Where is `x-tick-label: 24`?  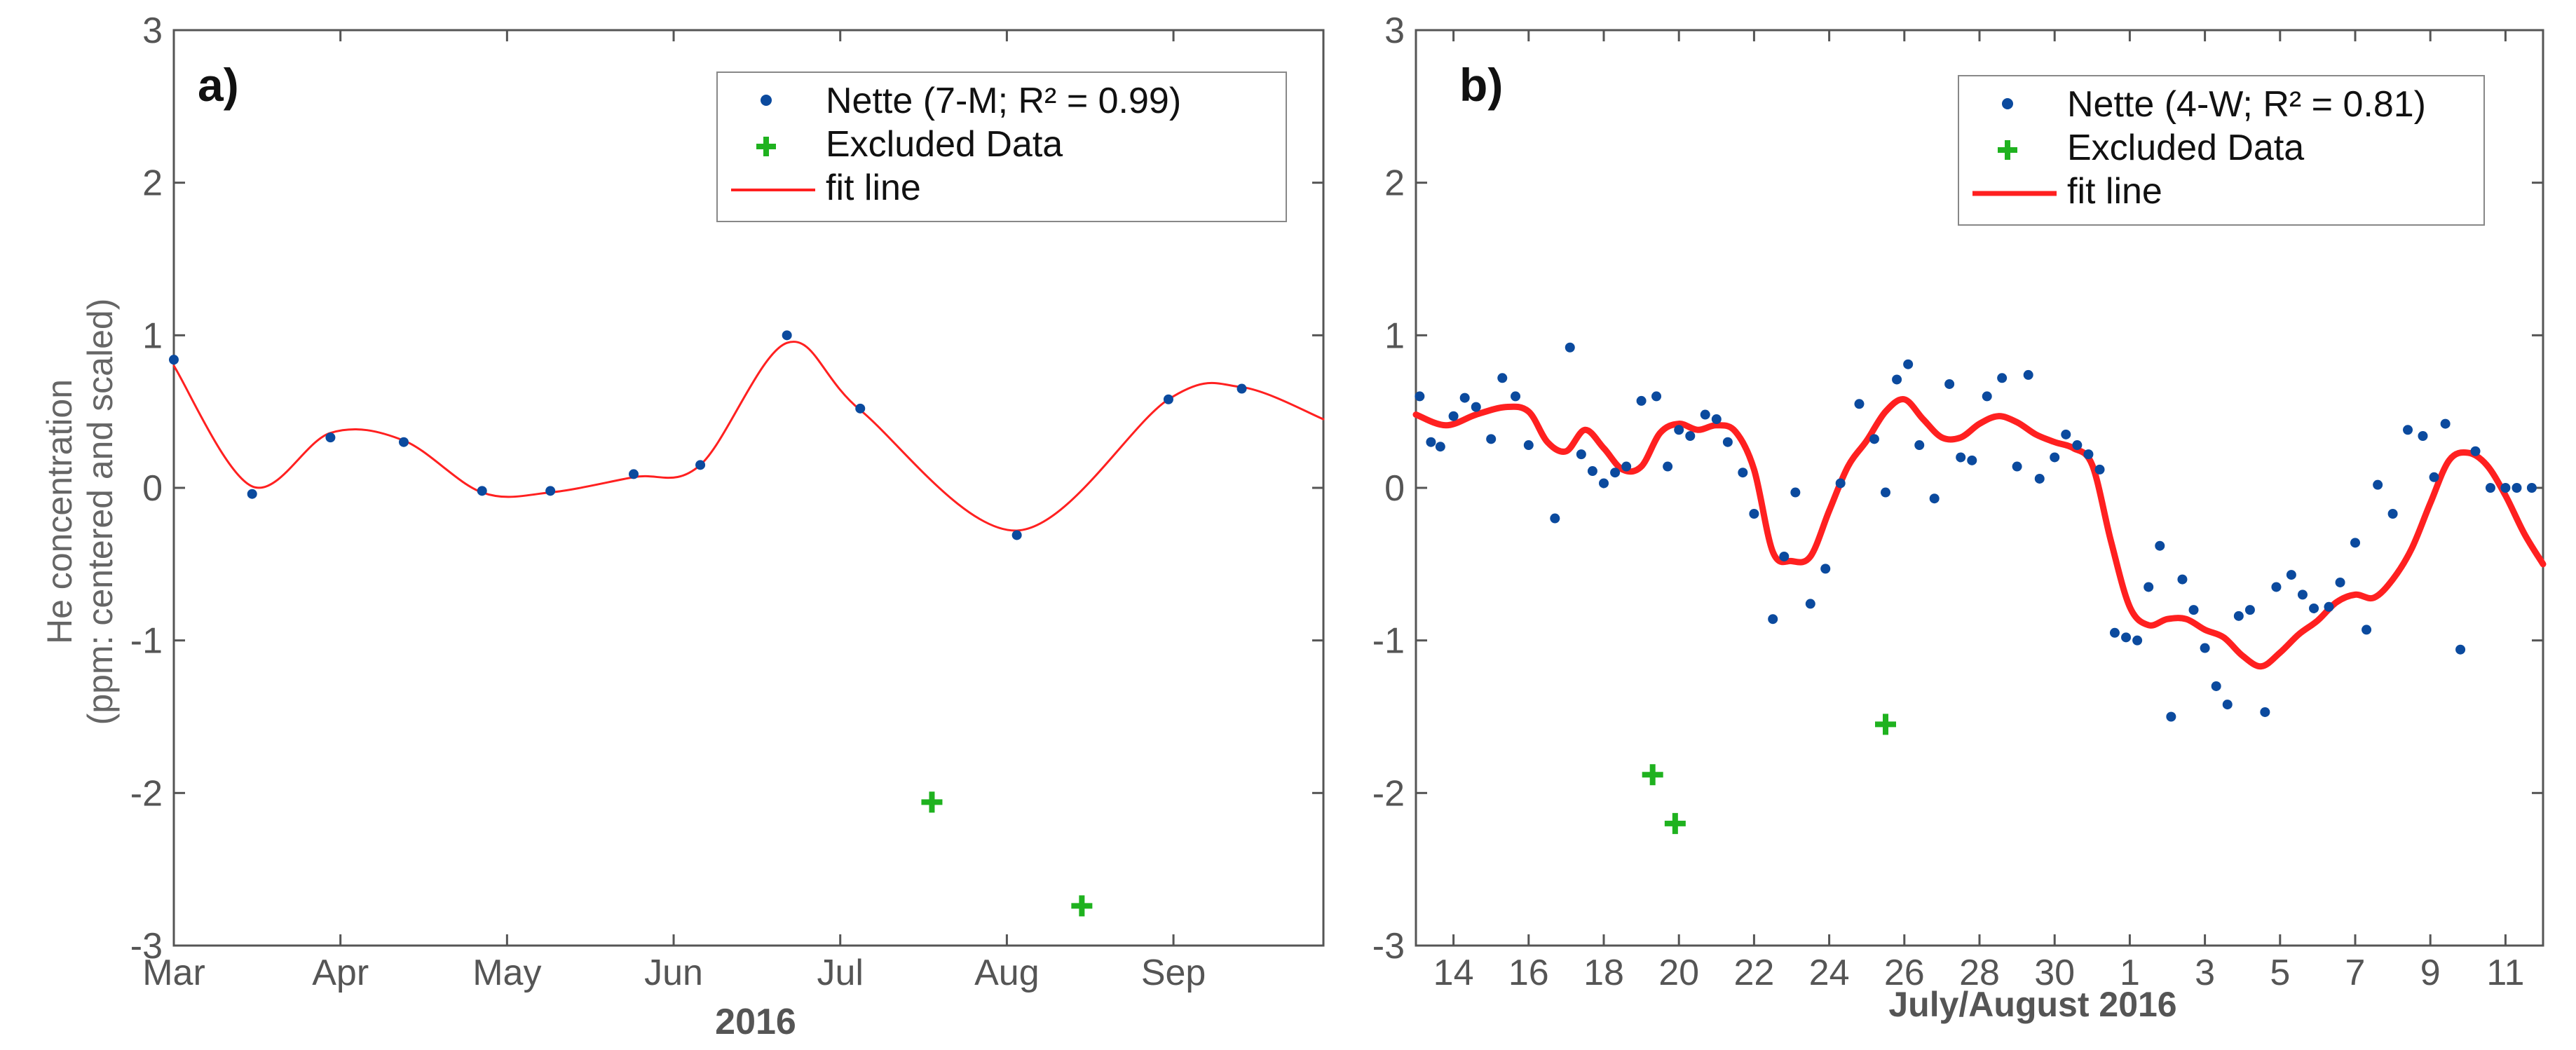
x-tick-label: 24 is located at coordinates (1829, 973).